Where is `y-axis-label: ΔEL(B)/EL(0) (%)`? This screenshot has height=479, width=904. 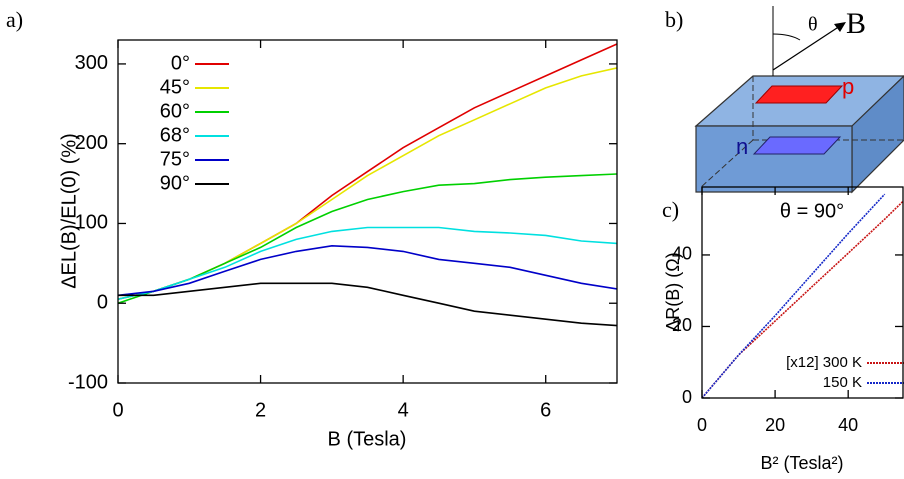
y-axis-label: ΔEL(B)/EL(0) (%) is located at coordinates (69, 211).